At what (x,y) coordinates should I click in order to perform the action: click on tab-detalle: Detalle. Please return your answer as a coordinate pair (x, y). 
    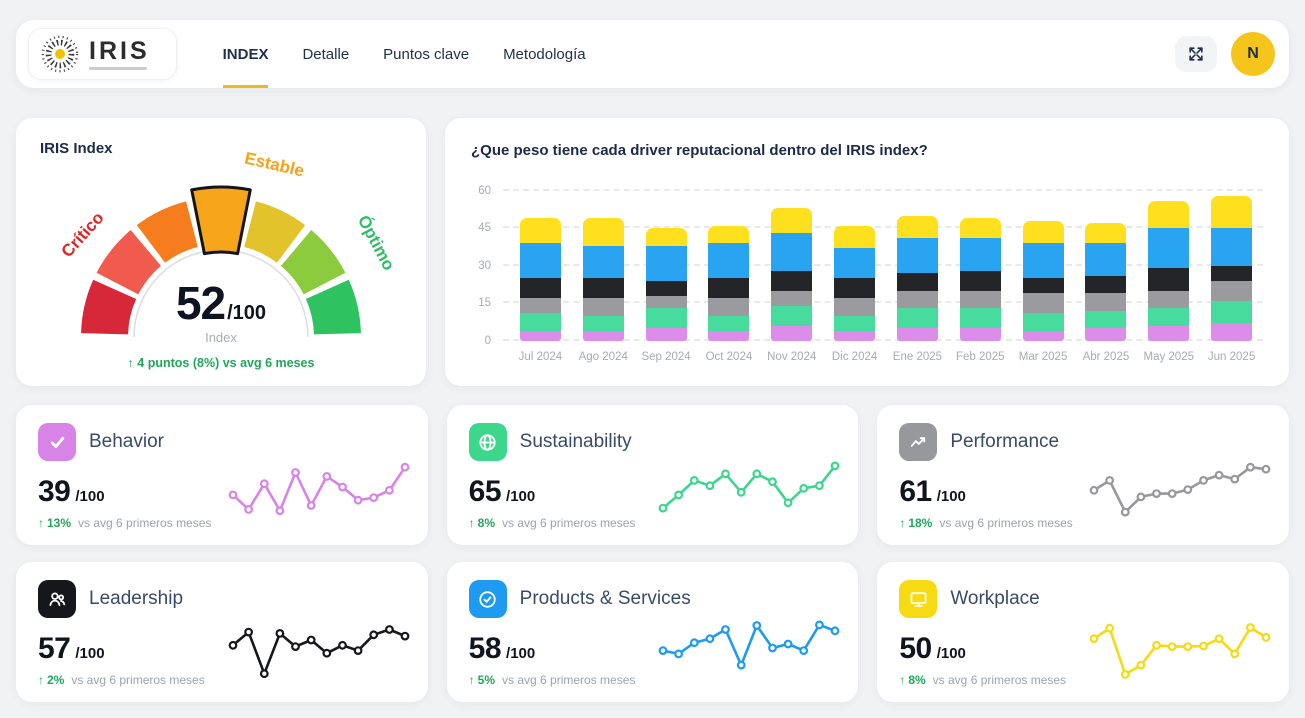
    Looking at the image, I should click on (326, 54).